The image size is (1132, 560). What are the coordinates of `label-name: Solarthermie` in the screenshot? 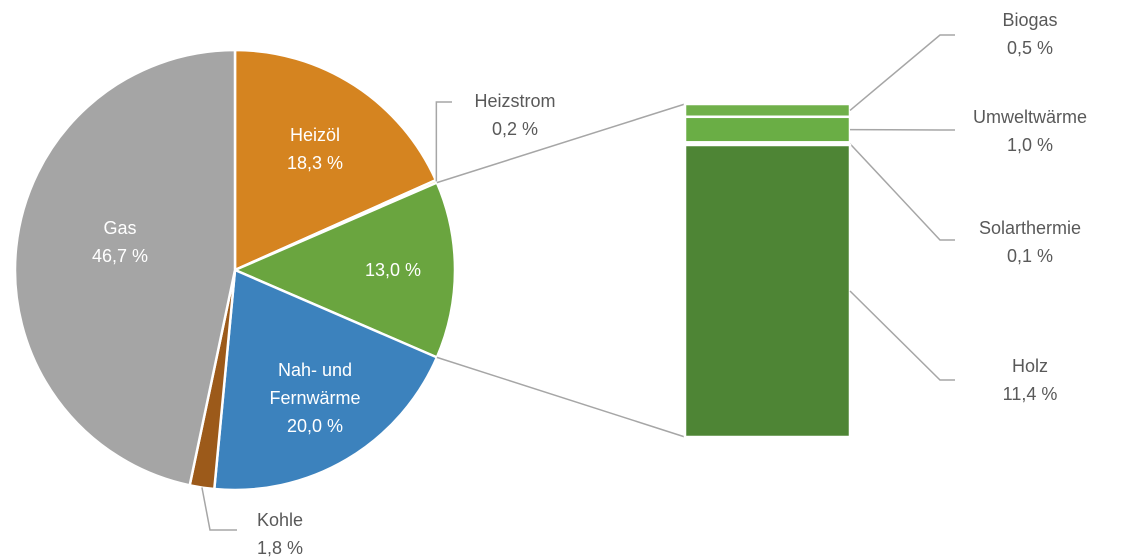 It's located at (1030, 228).